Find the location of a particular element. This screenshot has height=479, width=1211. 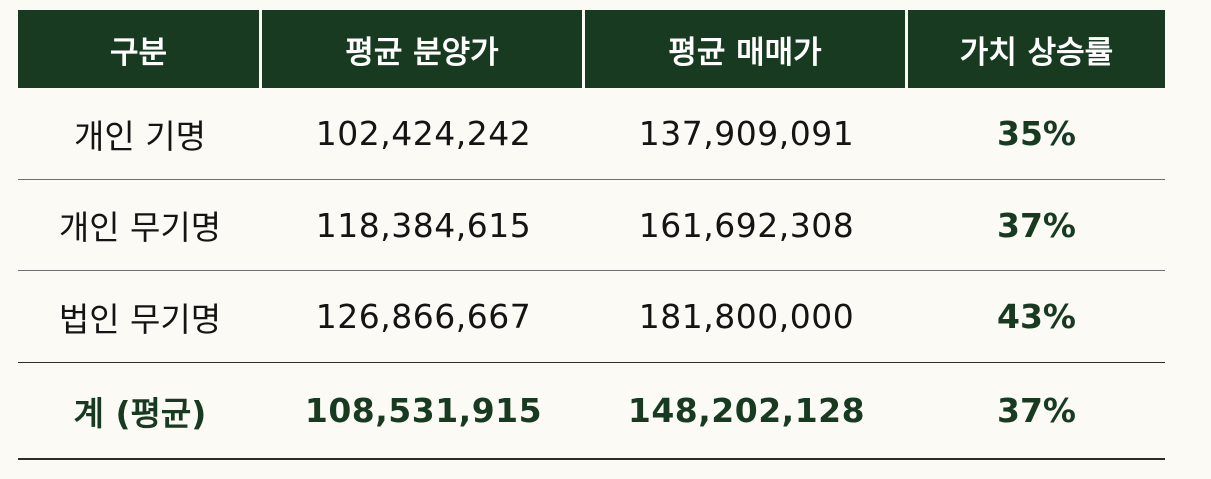

row-avg-sale-price: 102,424,242 is located at coordinates (423, 133).